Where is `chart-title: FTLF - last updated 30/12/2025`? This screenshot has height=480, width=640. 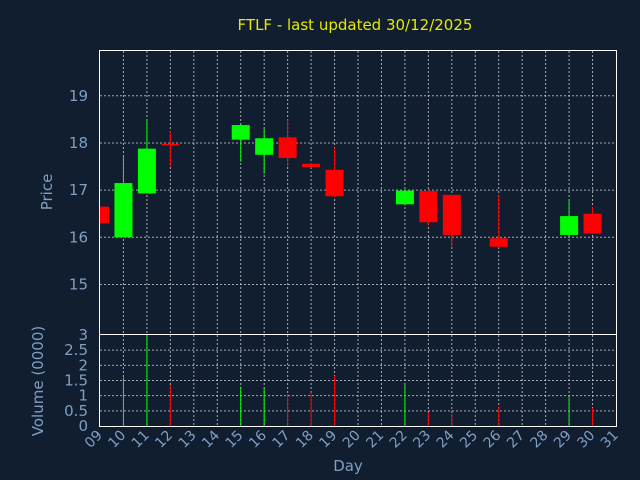 chart-title: FTLF - last updated 30/12/2025 is located at coordinates (355, 25).